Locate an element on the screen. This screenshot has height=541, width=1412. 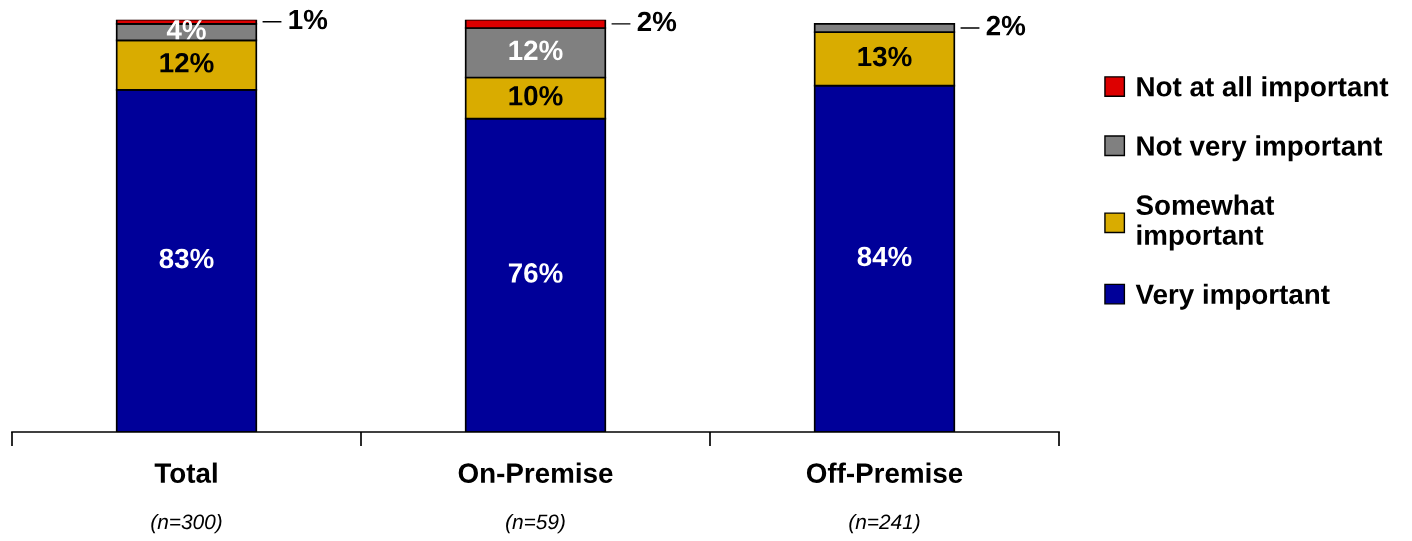
data-label: 83% is located at coordinates (186, 258).